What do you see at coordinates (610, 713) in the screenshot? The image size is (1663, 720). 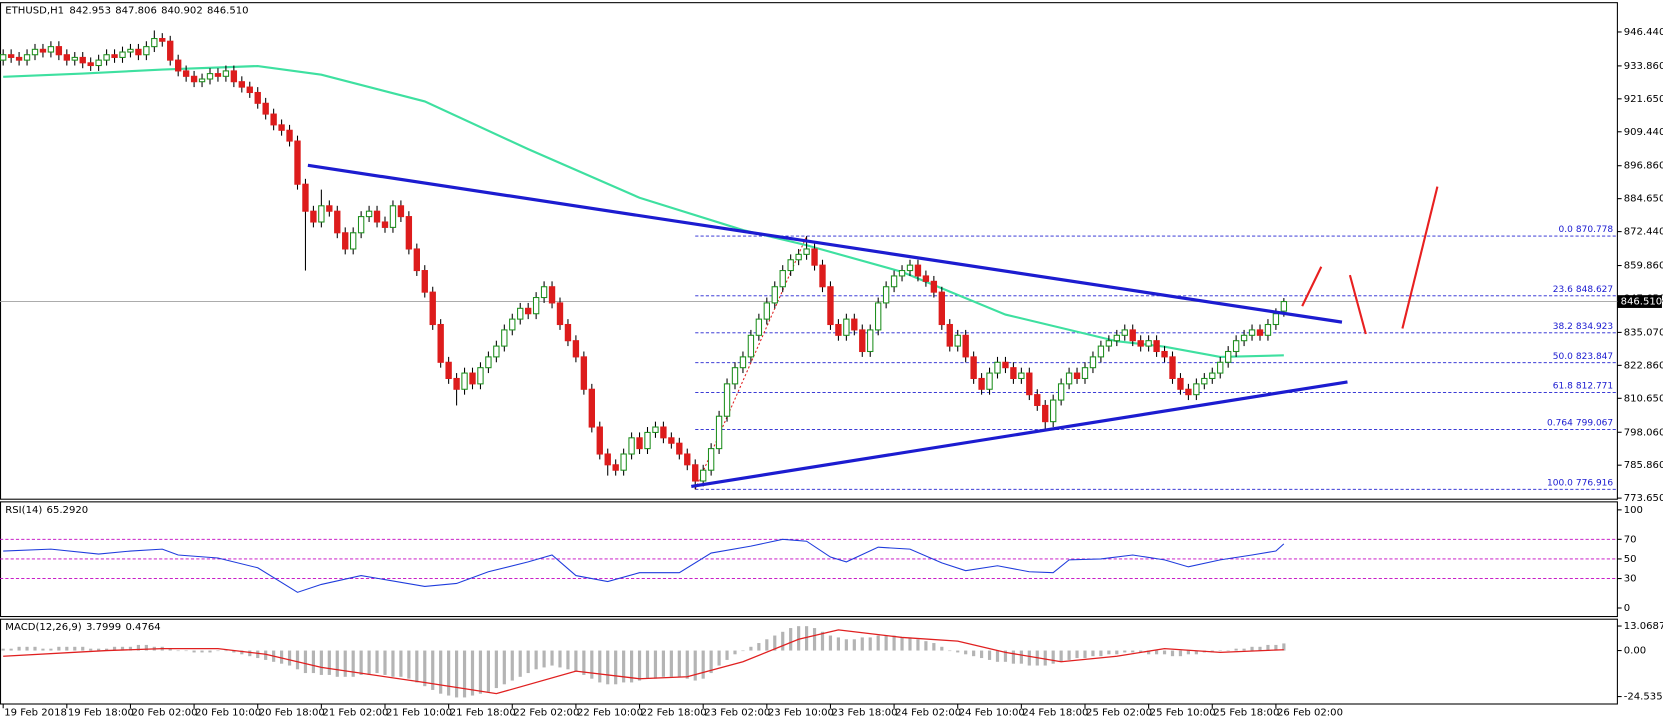 I see `x-tick-label: 22 Feb 10:00` at bounding box center [610, 713].